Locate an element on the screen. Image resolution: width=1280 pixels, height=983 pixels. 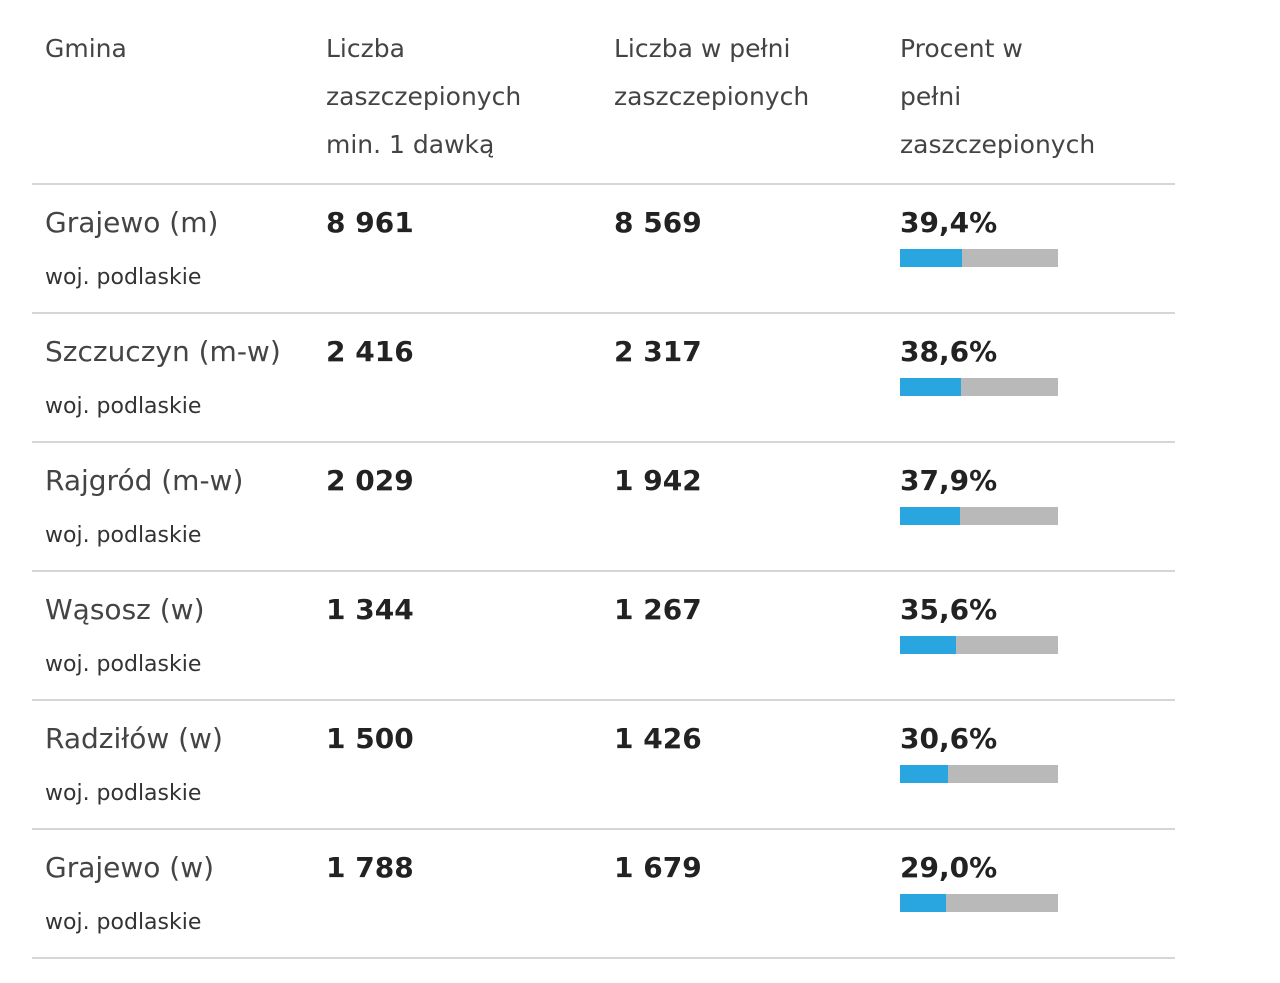
column-header: Procent w is located at coordinates (961, 48).